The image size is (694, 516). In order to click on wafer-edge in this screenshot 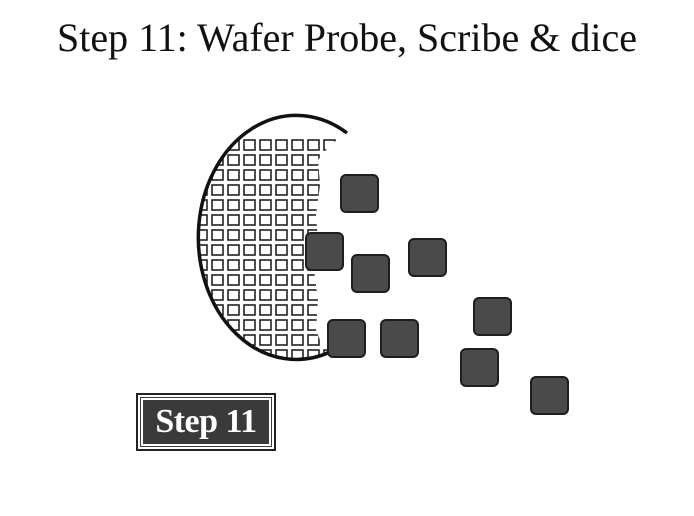, I will do `click(272, 237)`.